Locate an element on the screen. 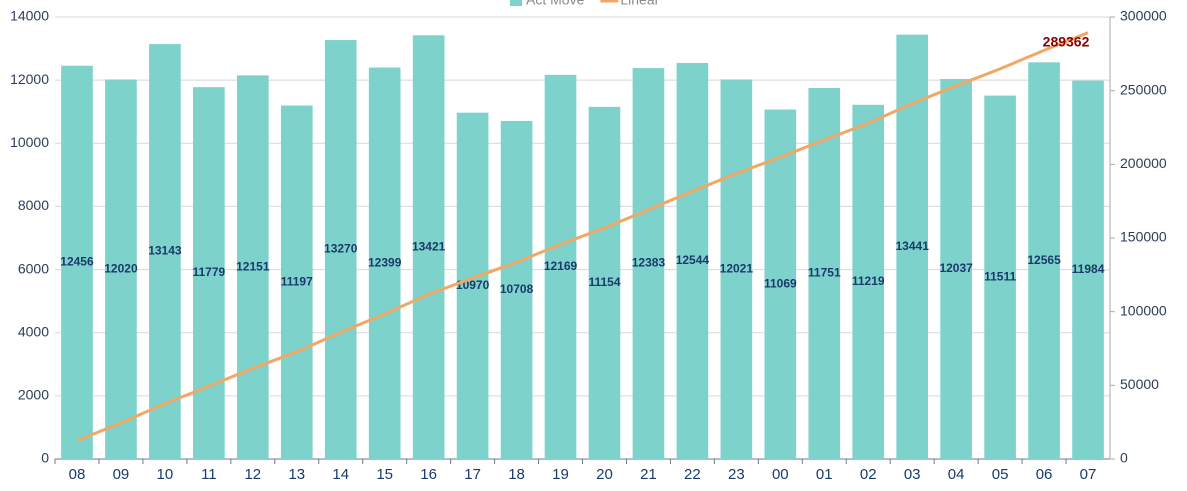 This screenshot has width=1187, height=491. bar-label: 13441 is located at coordinates (913, 246).